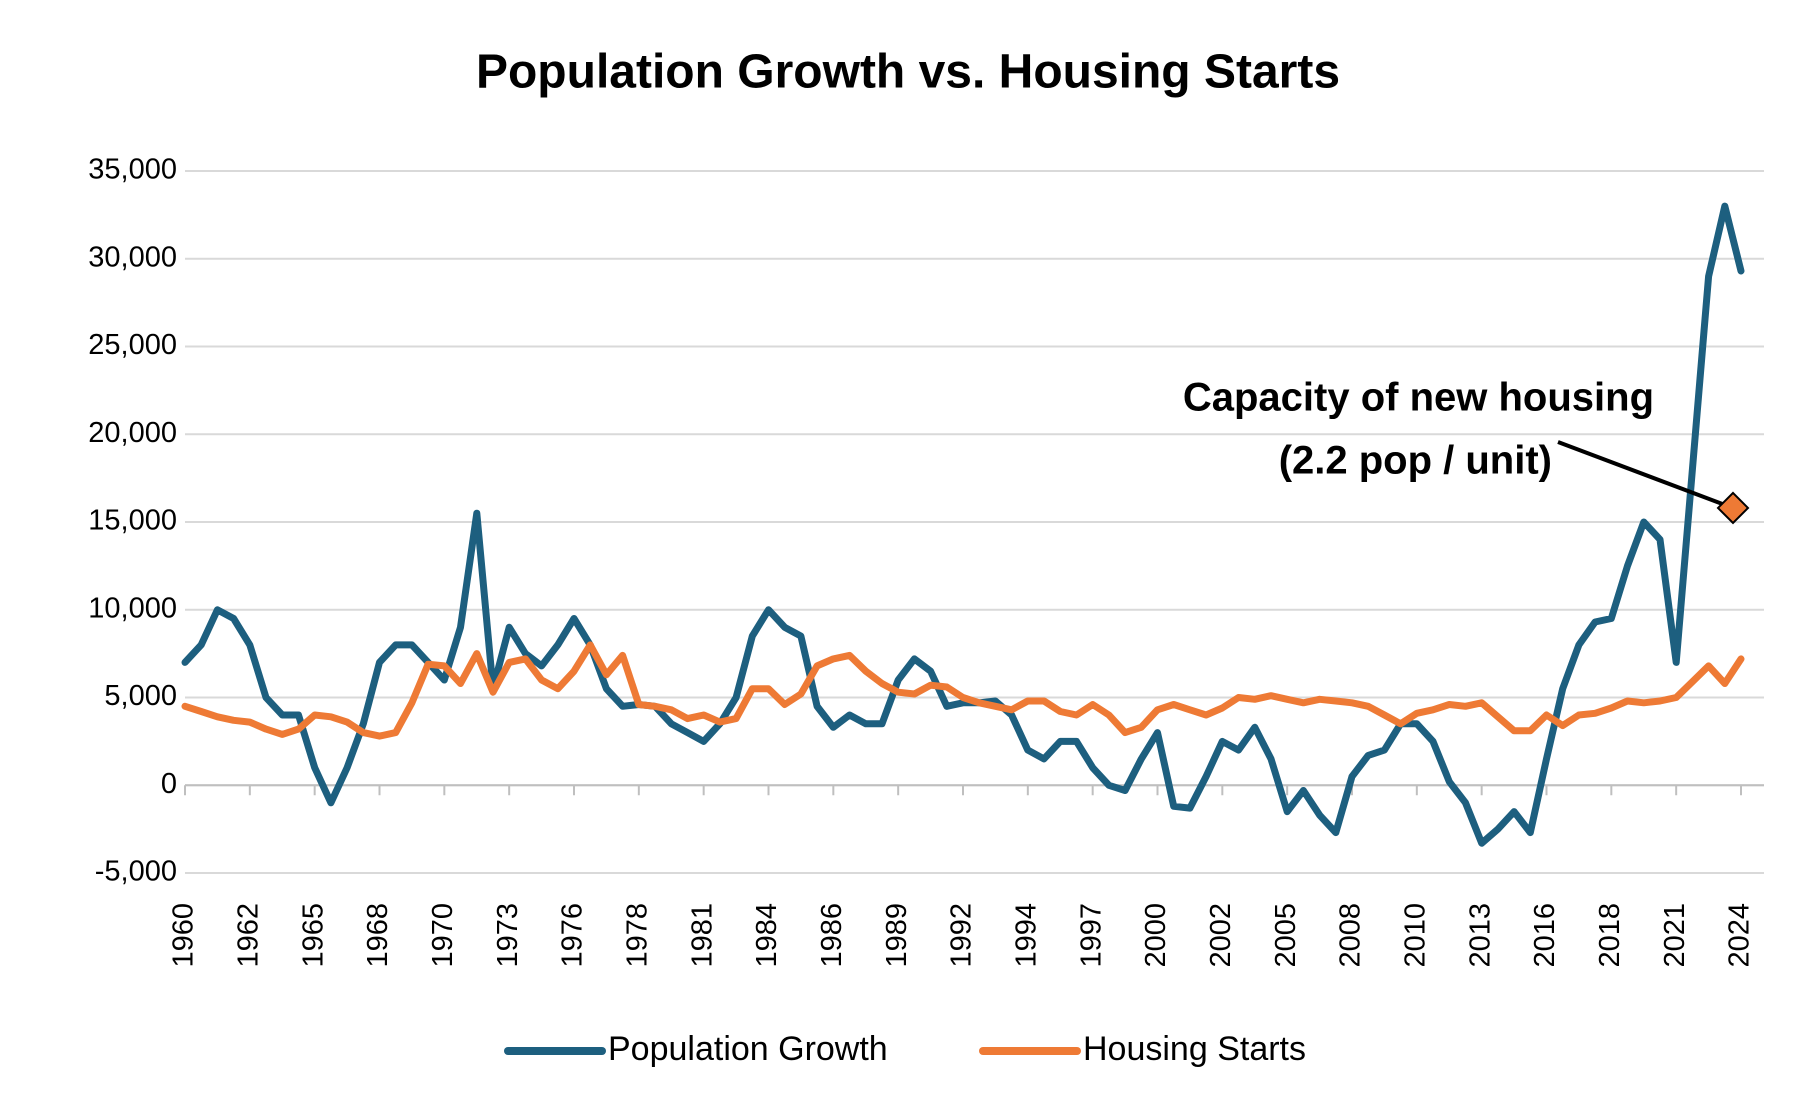 The height and width of the screenshot is (1107, 1795). What do you see at coordinates (248, 935) in the screenshot?
I see `x-tick-label: 1962` at bounding box center [248, 935].